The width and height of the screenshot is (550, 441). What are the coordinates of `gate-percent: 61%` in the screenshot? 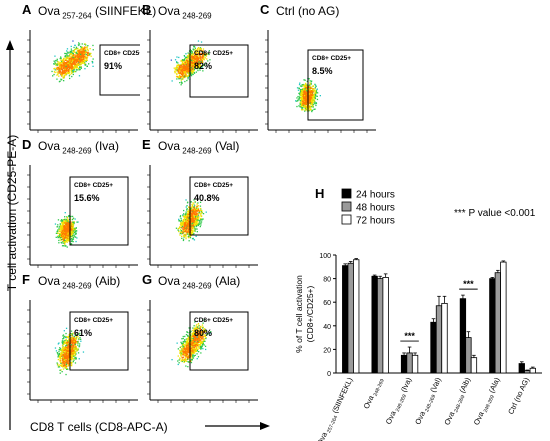 It's located at (83, 333).